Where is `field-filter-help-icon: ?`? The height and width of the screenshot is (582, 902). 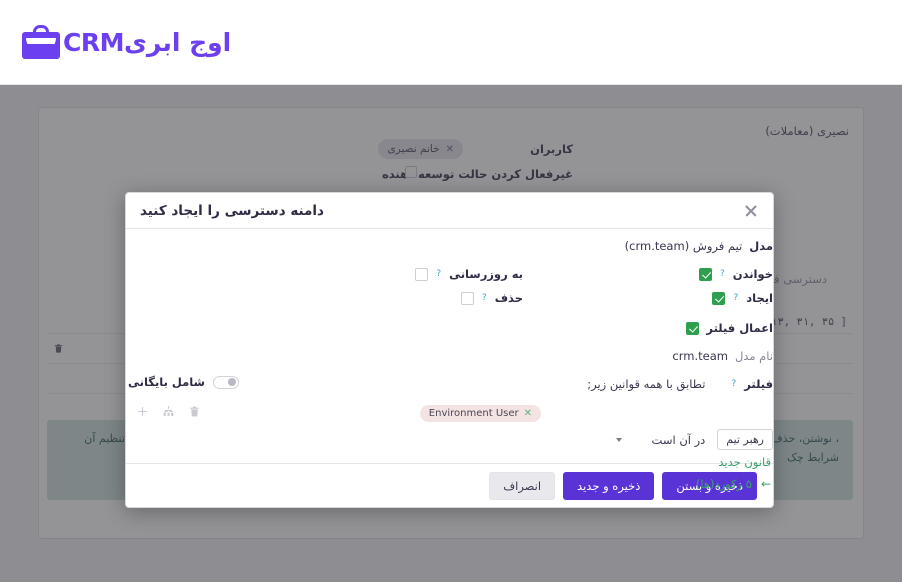
field-filter-help-icon: ? is located at coordinates (734, 384).